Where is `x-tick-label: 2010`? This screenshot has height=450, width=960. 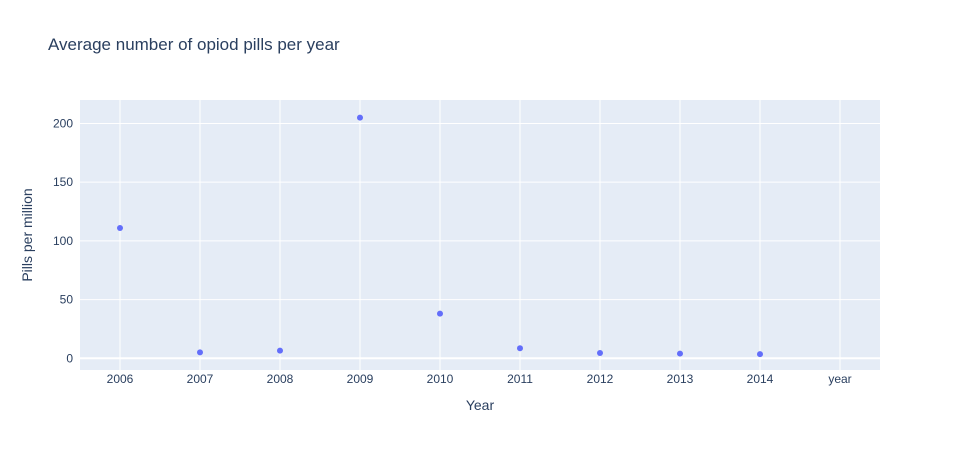
x-tick-label: 2010 is located at coordinates (440, 379).